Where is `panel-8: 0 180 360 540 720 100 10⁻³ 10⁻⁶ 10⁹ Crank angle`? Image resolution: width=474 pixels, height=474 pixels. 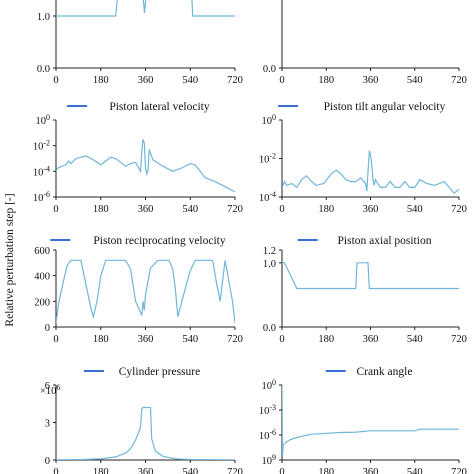
panel-8: 0 180 360 540 720 100 10⁻³ 10⁻⁶ 10⁹ Crank angle is located at coordinates (363, 420).